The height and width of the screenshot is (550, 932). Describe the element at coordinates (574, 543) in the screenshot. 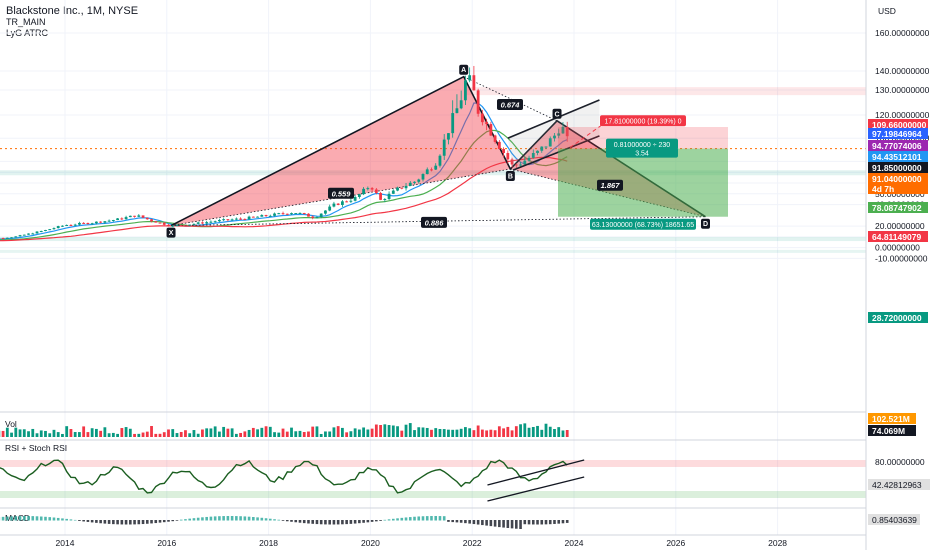

I see `time-tick-label: 2024` at that location.